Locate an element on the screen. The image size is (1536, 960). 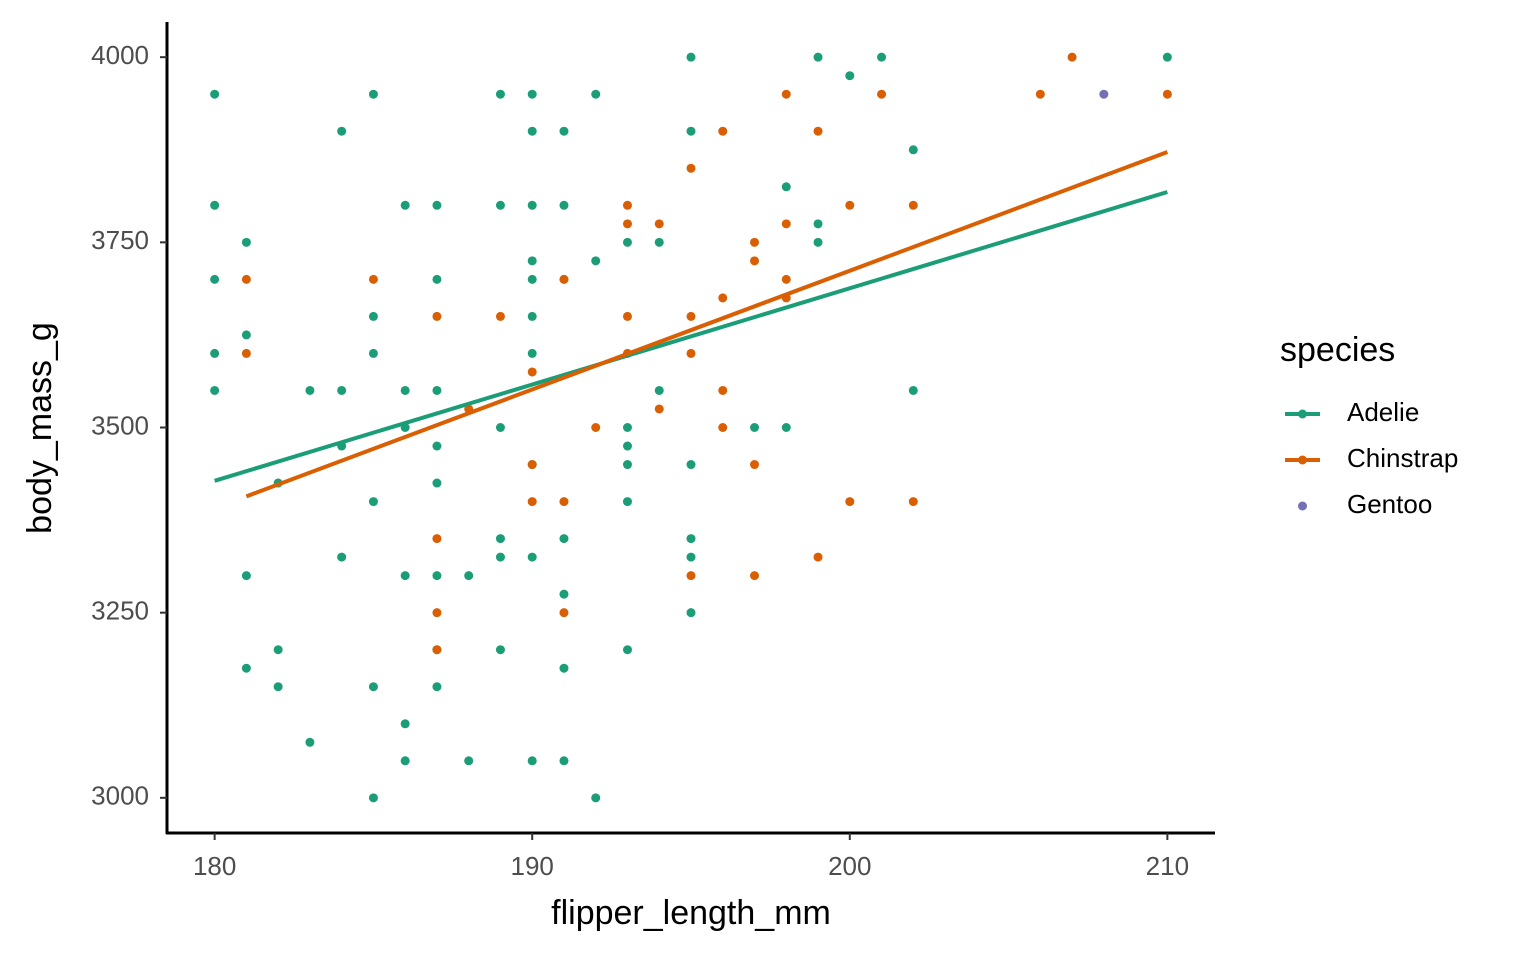
y-tick-label: 4000 is located at coordinates (120, 55).